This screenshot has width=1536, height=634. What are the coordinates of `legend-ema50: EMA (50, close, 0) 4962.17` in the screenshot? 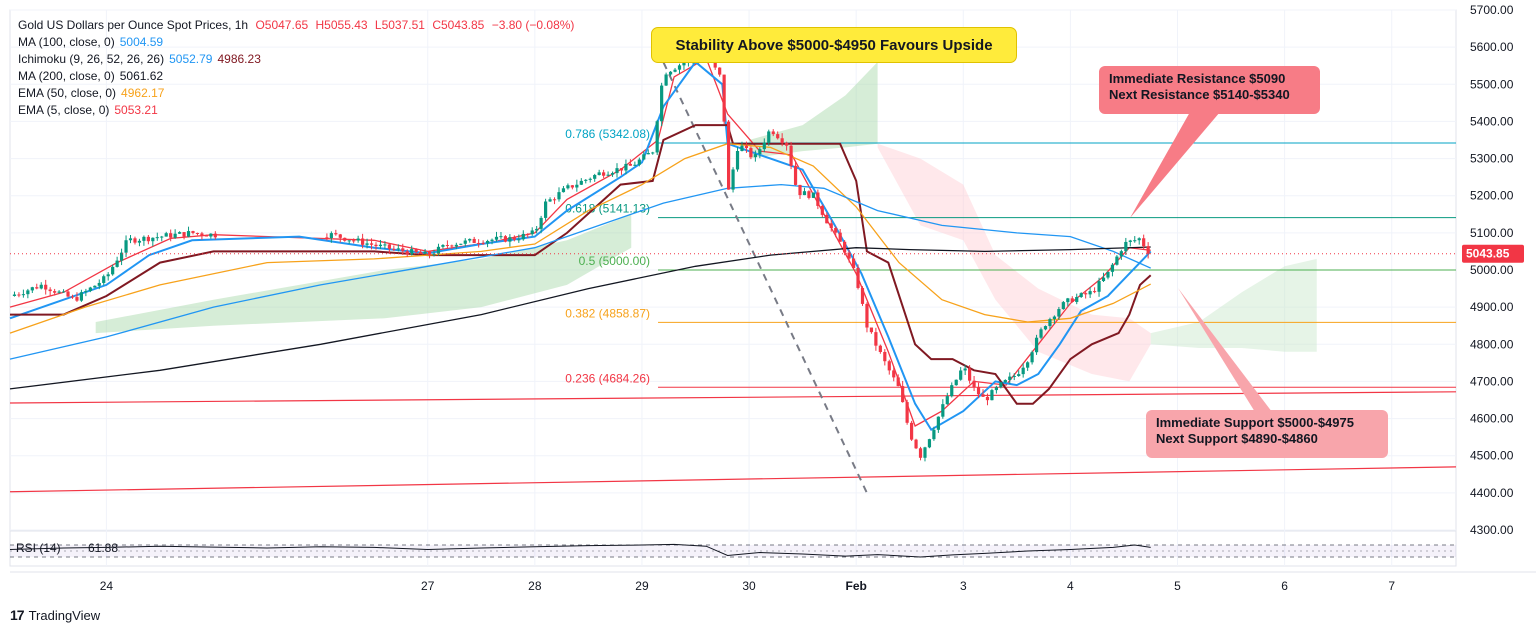 It's located at (296, 93).